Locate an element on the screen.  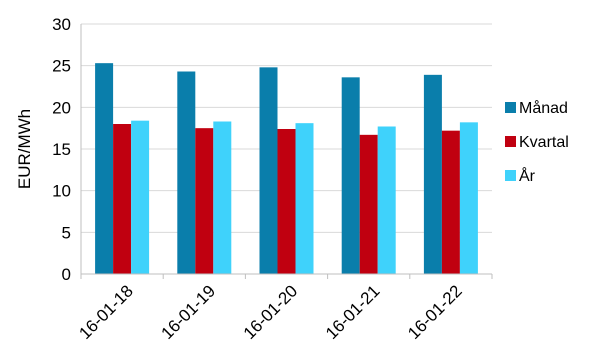
bar--r-0 is located at coordinates (140, 197).